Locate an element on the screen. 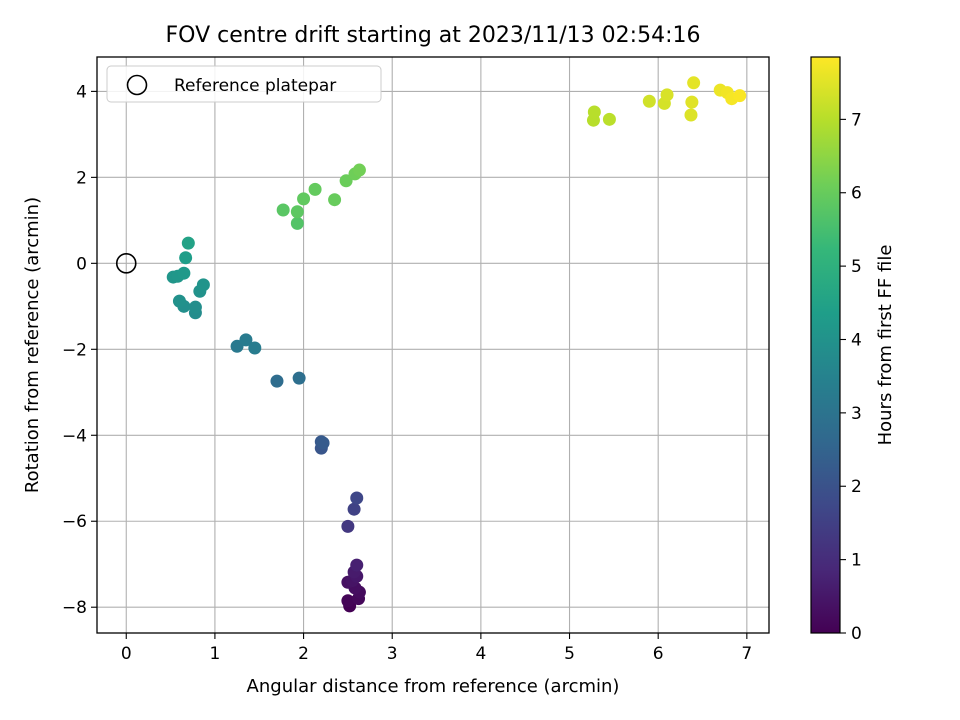  y-tick-label: −6 is located at coordinates (74, 522).